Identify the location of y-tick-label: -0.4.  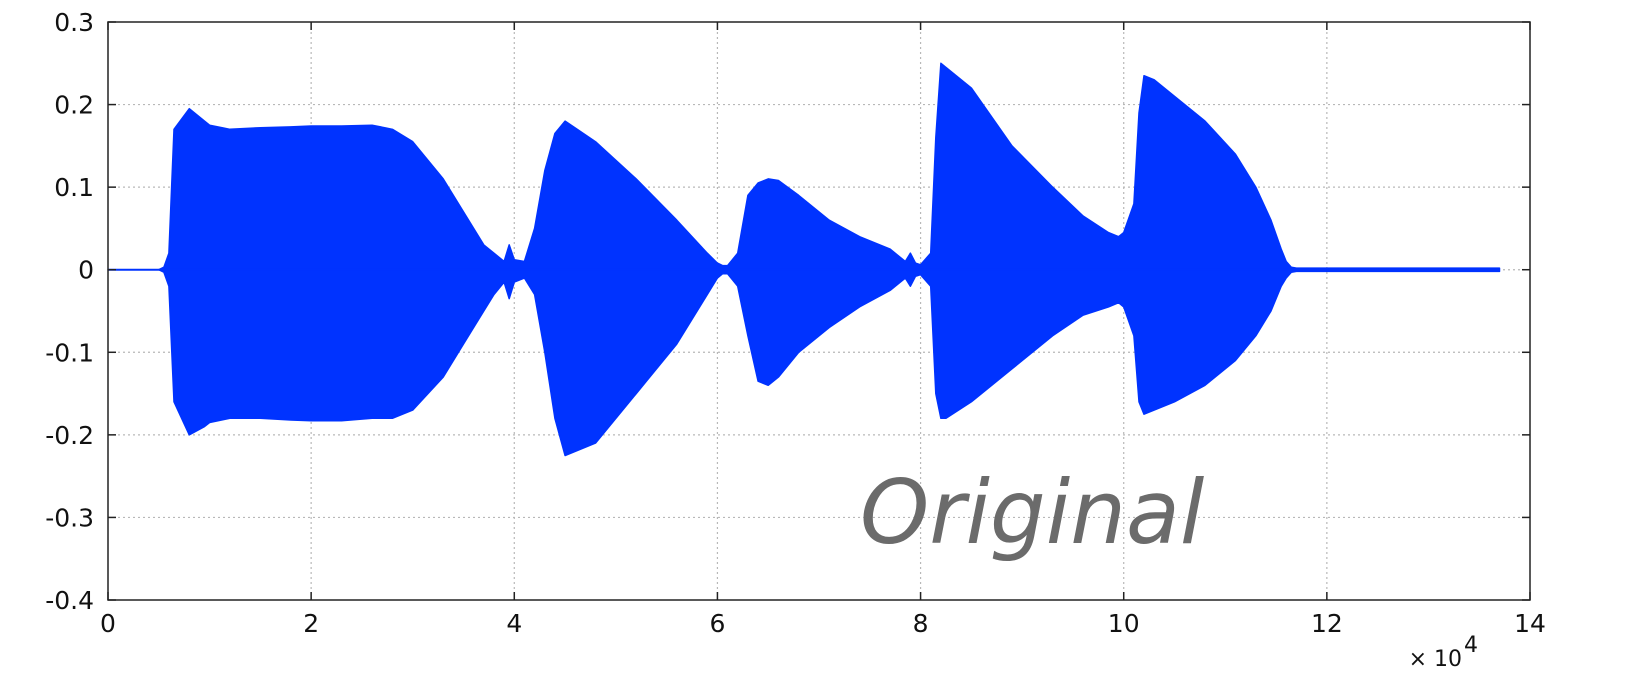
(69, 600).